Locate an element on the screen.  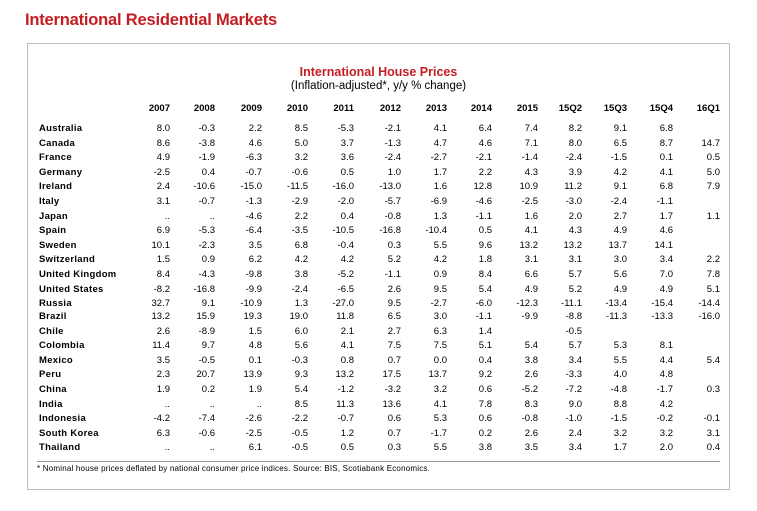
table-cell: 1.4 is located at coordinates (485, 331).